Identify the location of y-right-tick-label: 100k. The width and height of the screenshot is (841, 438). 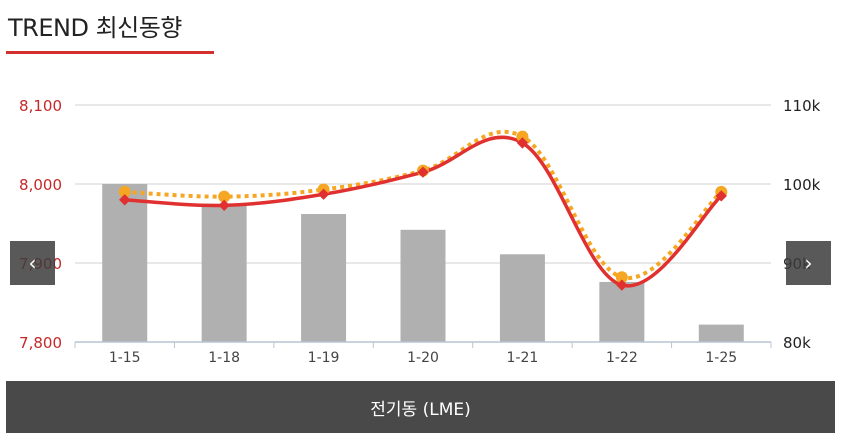
(802, 185).